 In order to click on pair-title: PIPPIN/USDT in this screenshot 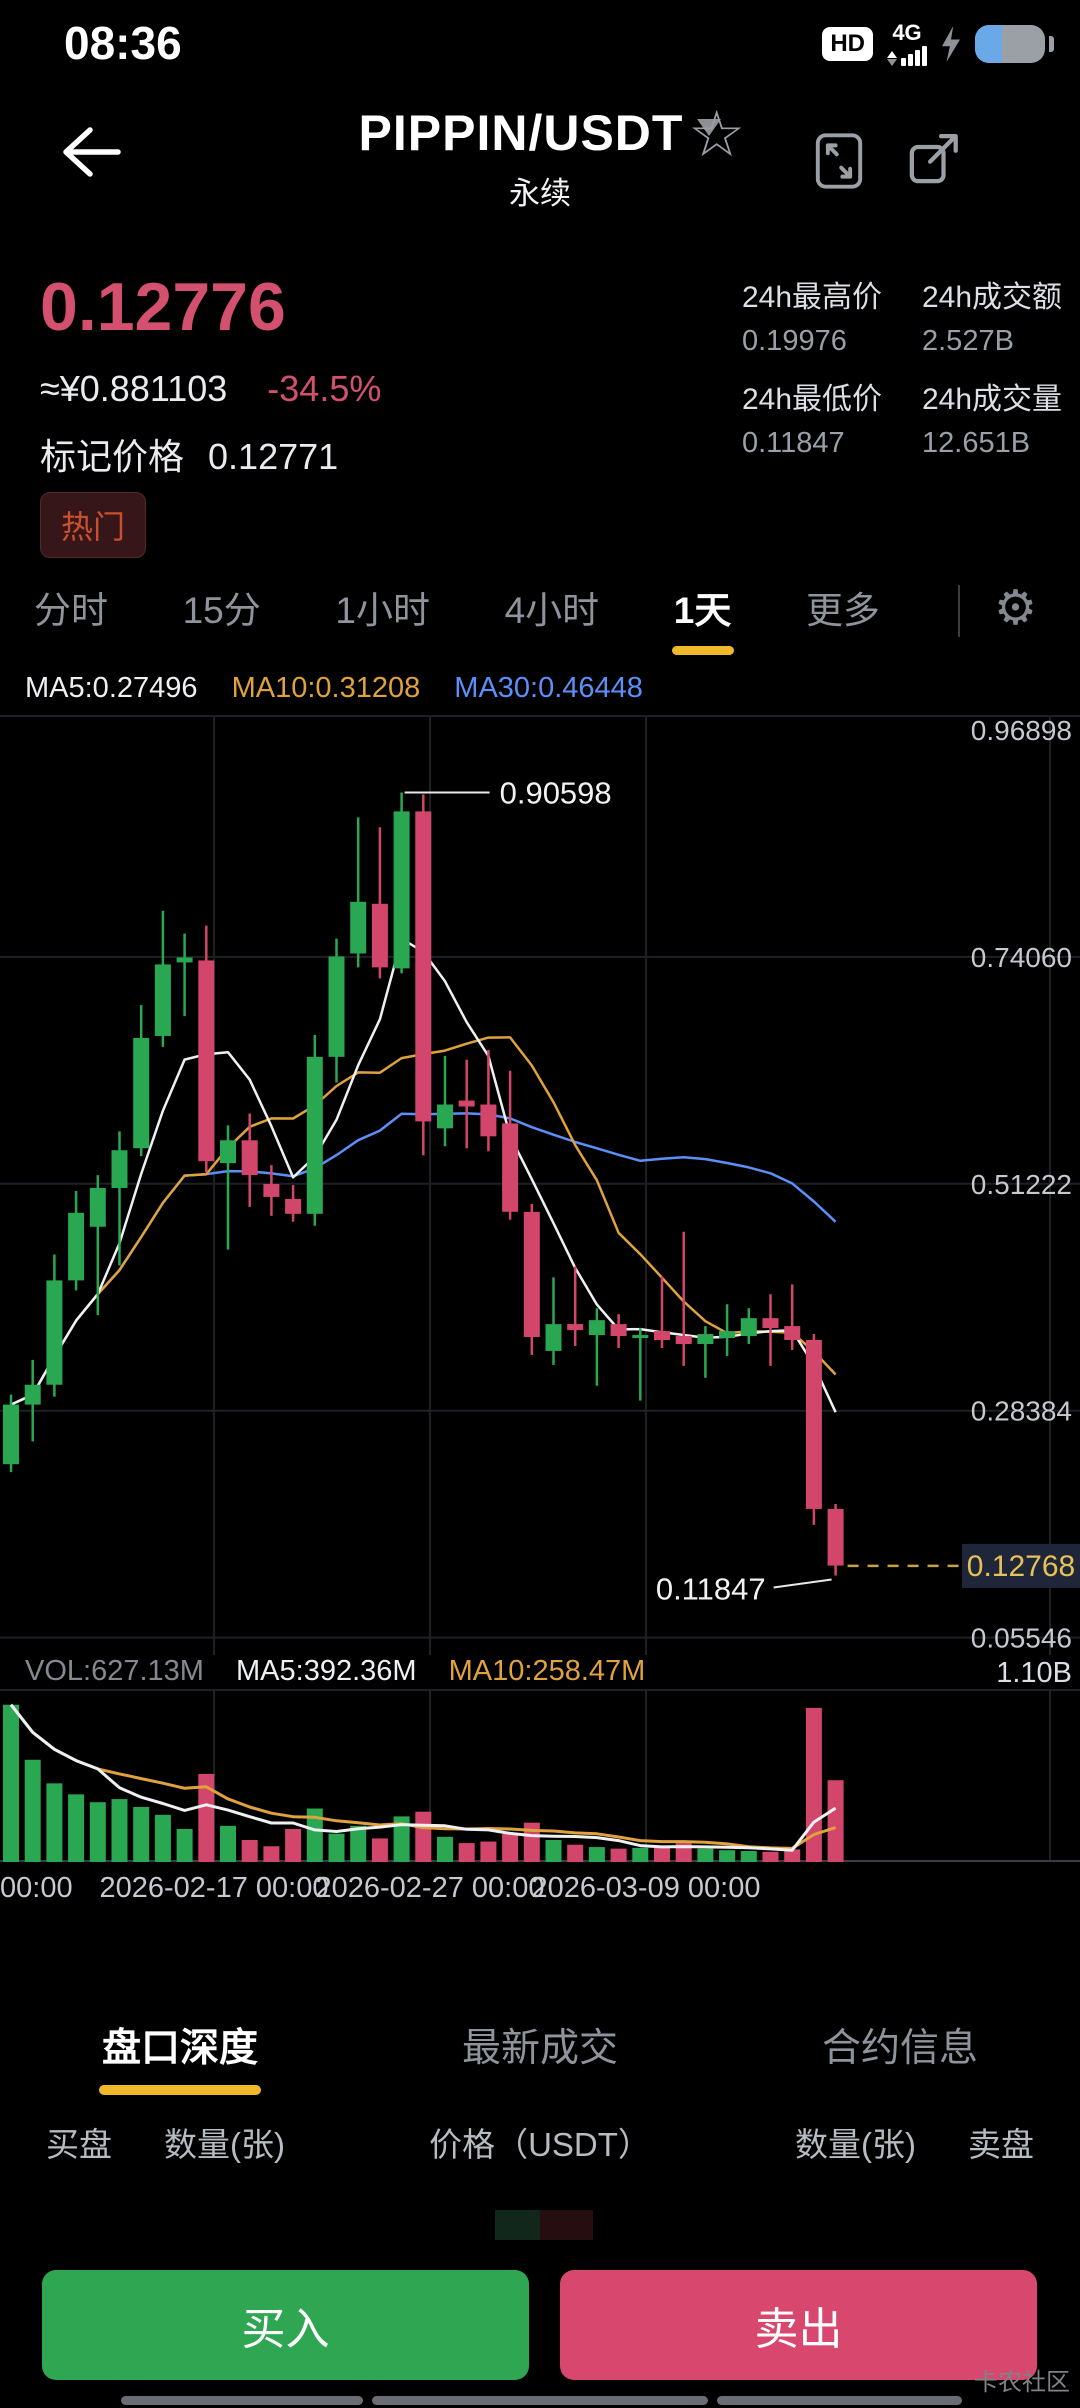, I will do `click(521, 133)`.